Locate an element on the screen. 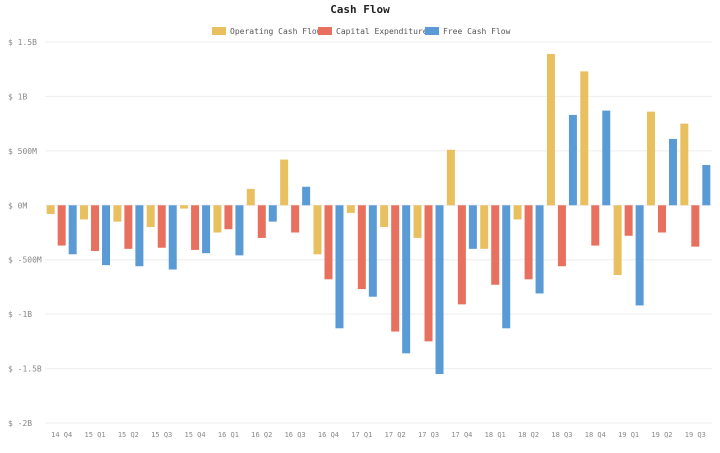 The width and height of the screenshot is (720, 453). x-tick-label: 18 Q1 is located at coordinates (495, 435).